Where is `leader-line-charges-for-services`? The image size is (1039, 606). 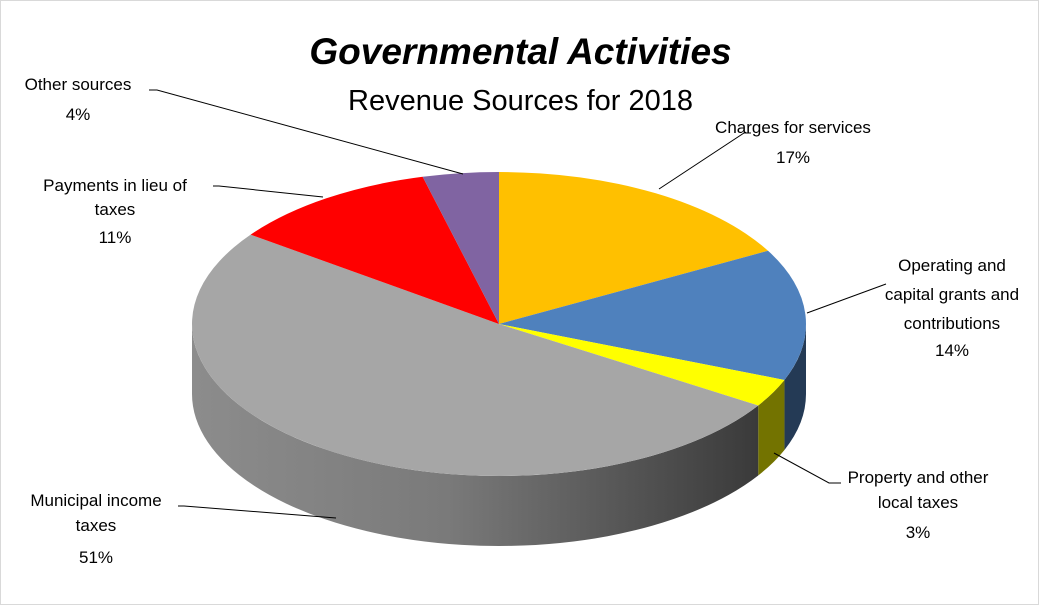 leader-line-charges-for-services is located at coordinates (704, 161).